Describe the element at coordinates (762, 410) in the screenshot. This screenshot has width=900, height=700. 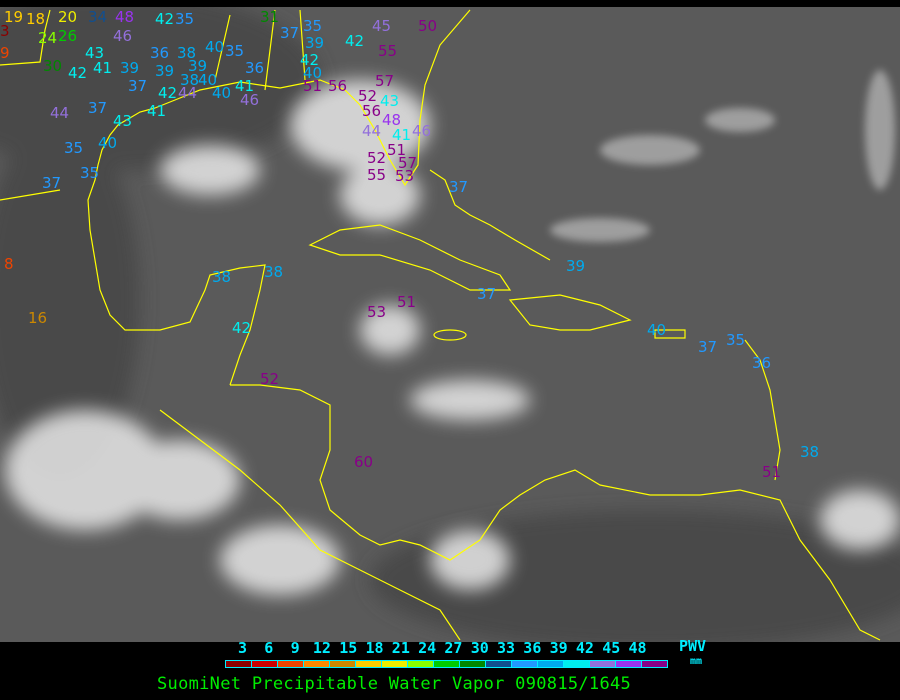
I see `lesser-antilles` at that location.